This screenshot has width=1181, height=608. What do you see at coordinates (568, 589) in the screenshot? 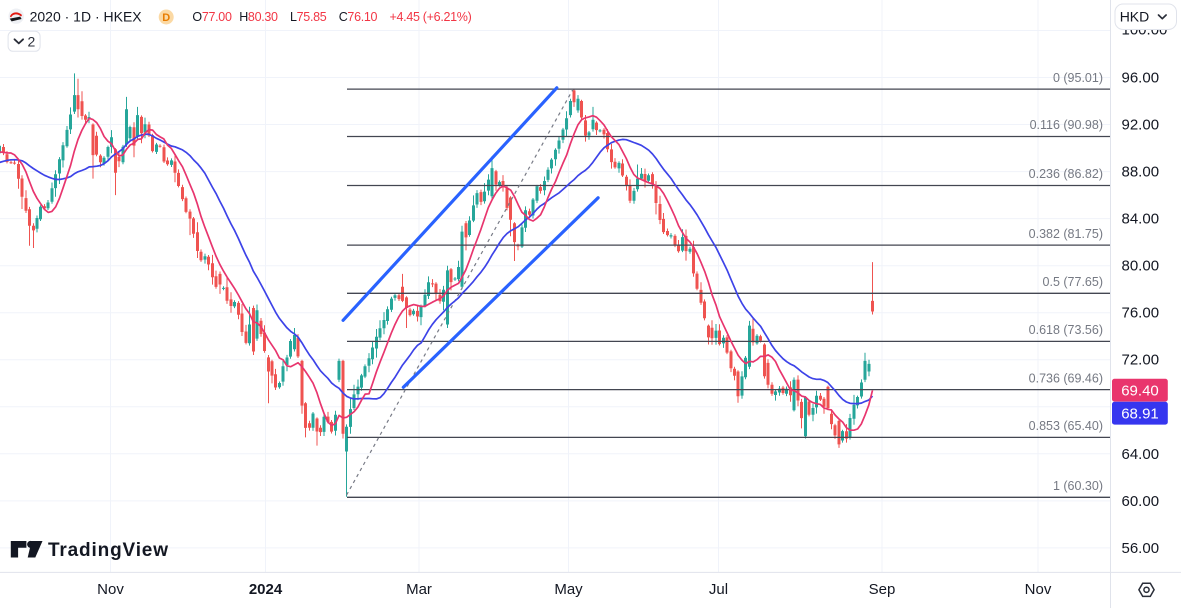
I see `svg-text: May` at bounding box center [568, 589].